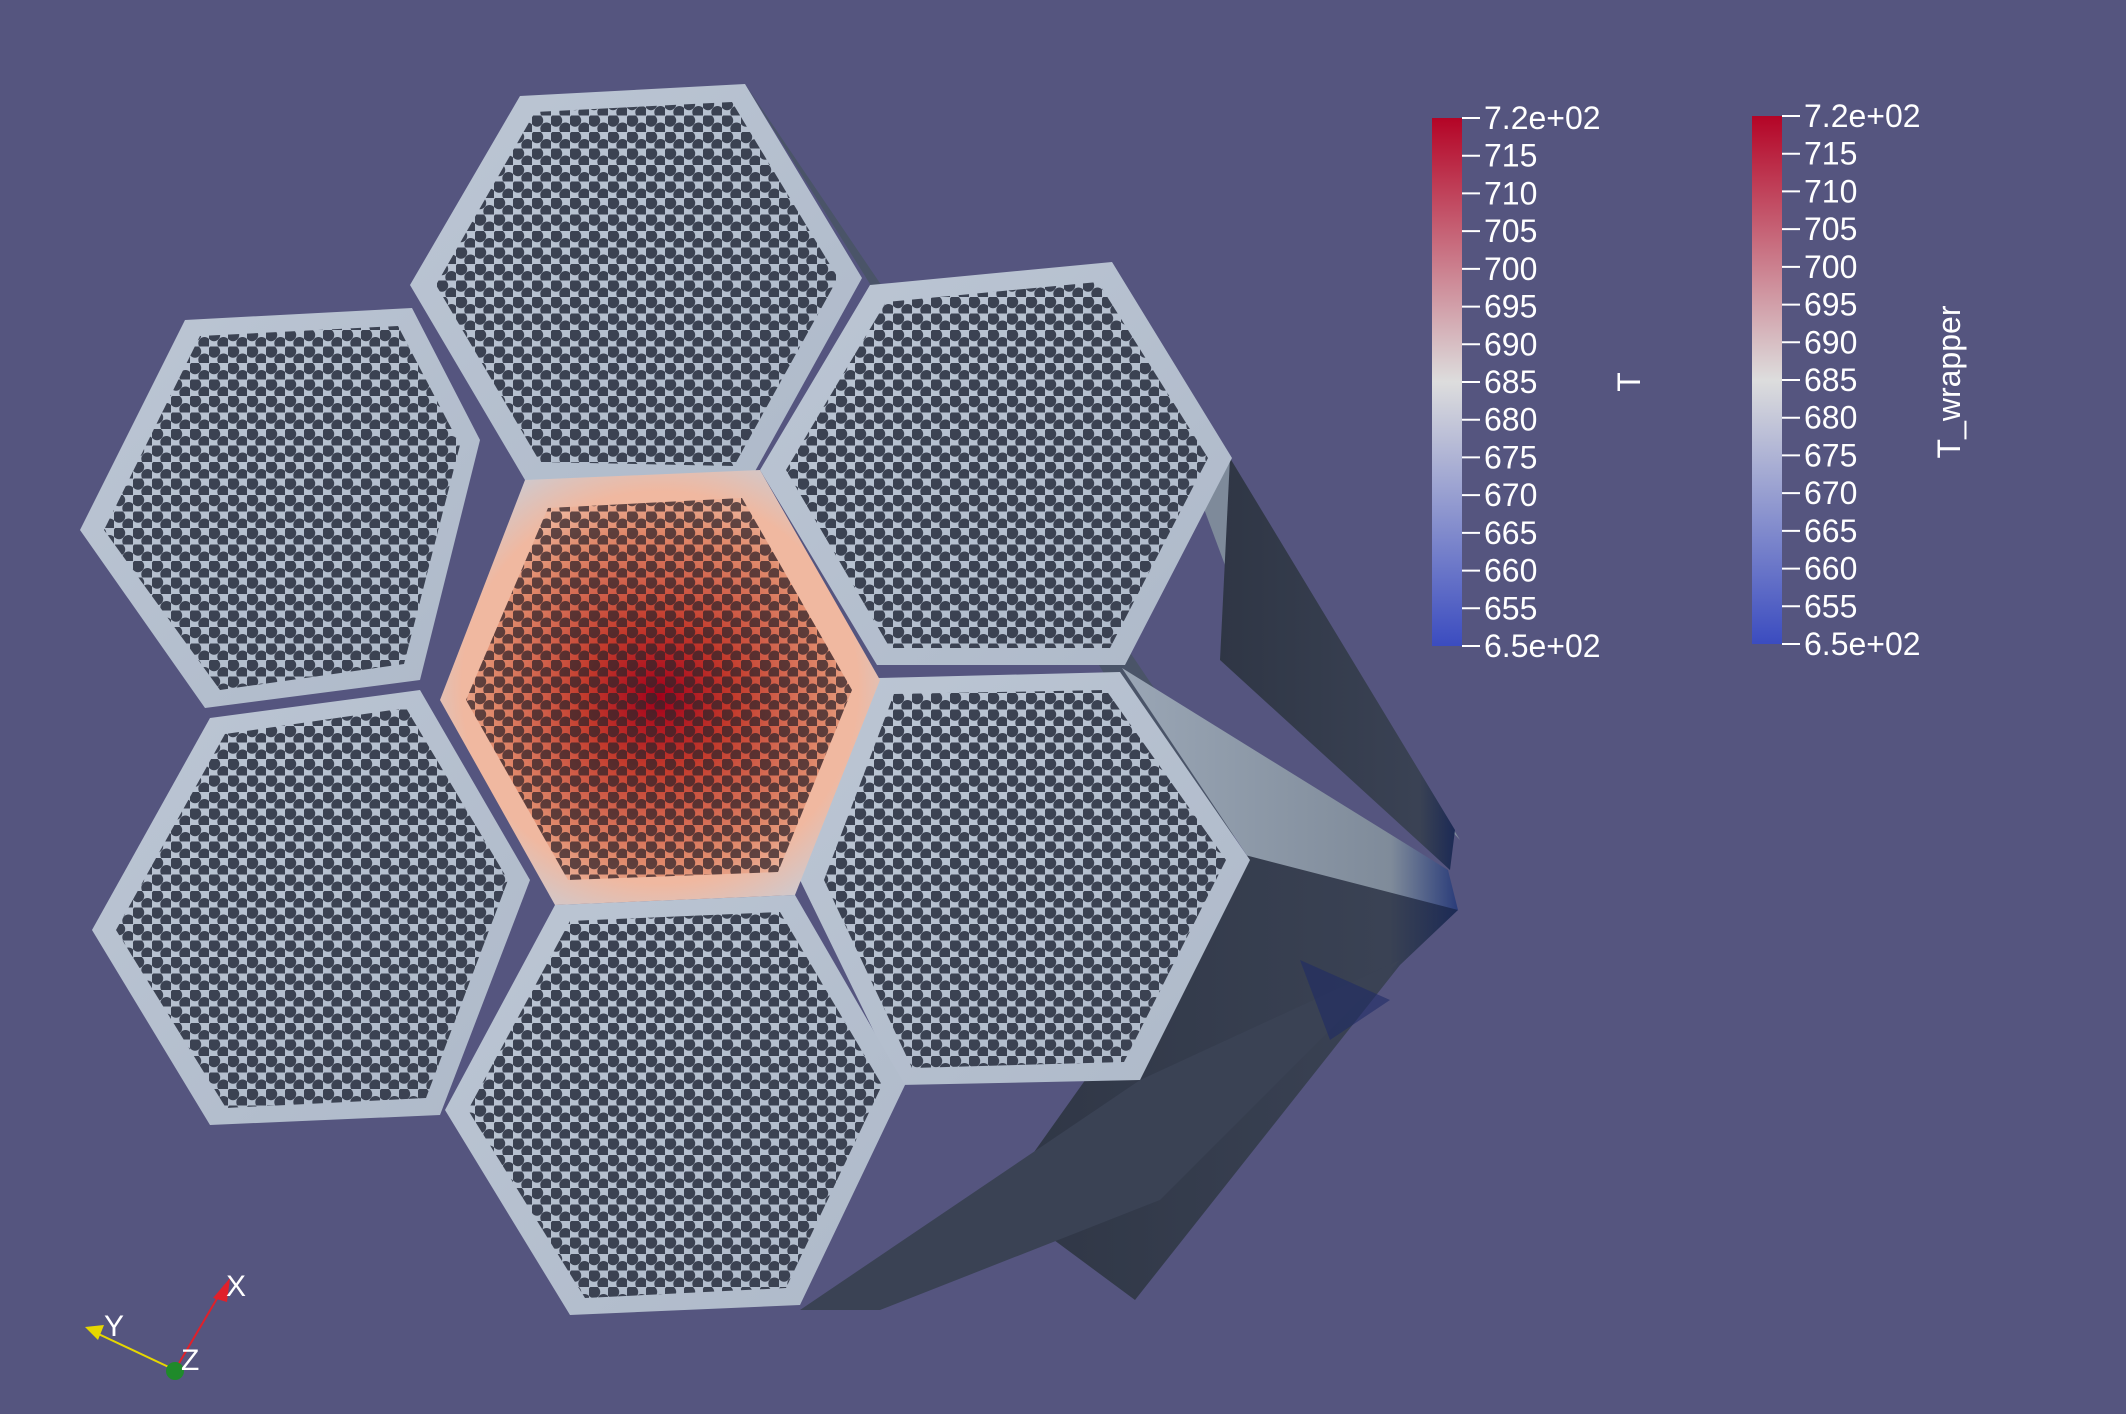 The height and width of the screenshot is (1414, 2126). What do you see at coordinates (311, 907) in the screenshot?
I see `assembly-lower-left` at bounding box center [311, 907].